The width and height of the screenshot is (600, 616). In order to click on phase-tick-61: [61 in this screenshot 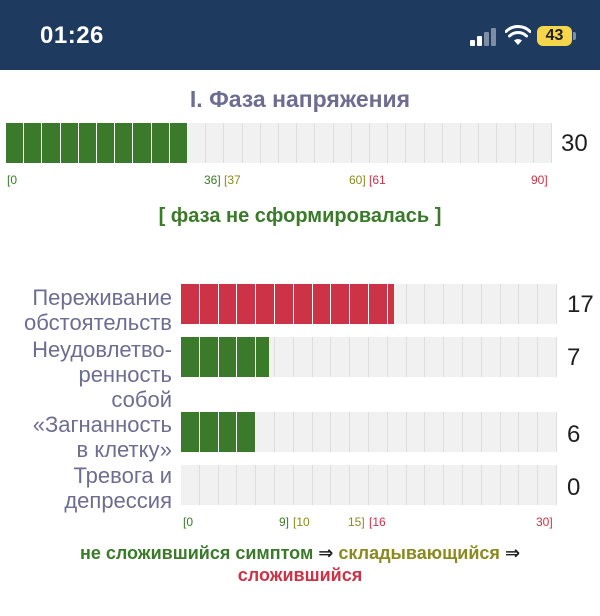, I will do `click(377, 180)`.